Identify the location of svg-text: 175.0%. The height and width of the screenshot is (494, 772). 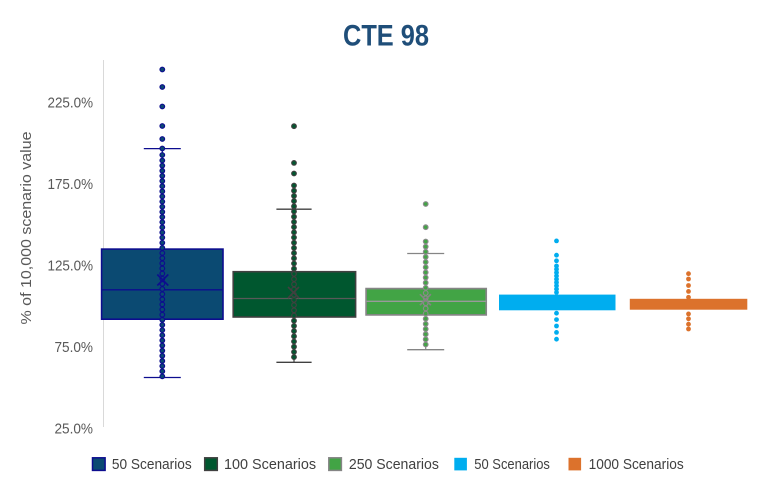
(71, 184).